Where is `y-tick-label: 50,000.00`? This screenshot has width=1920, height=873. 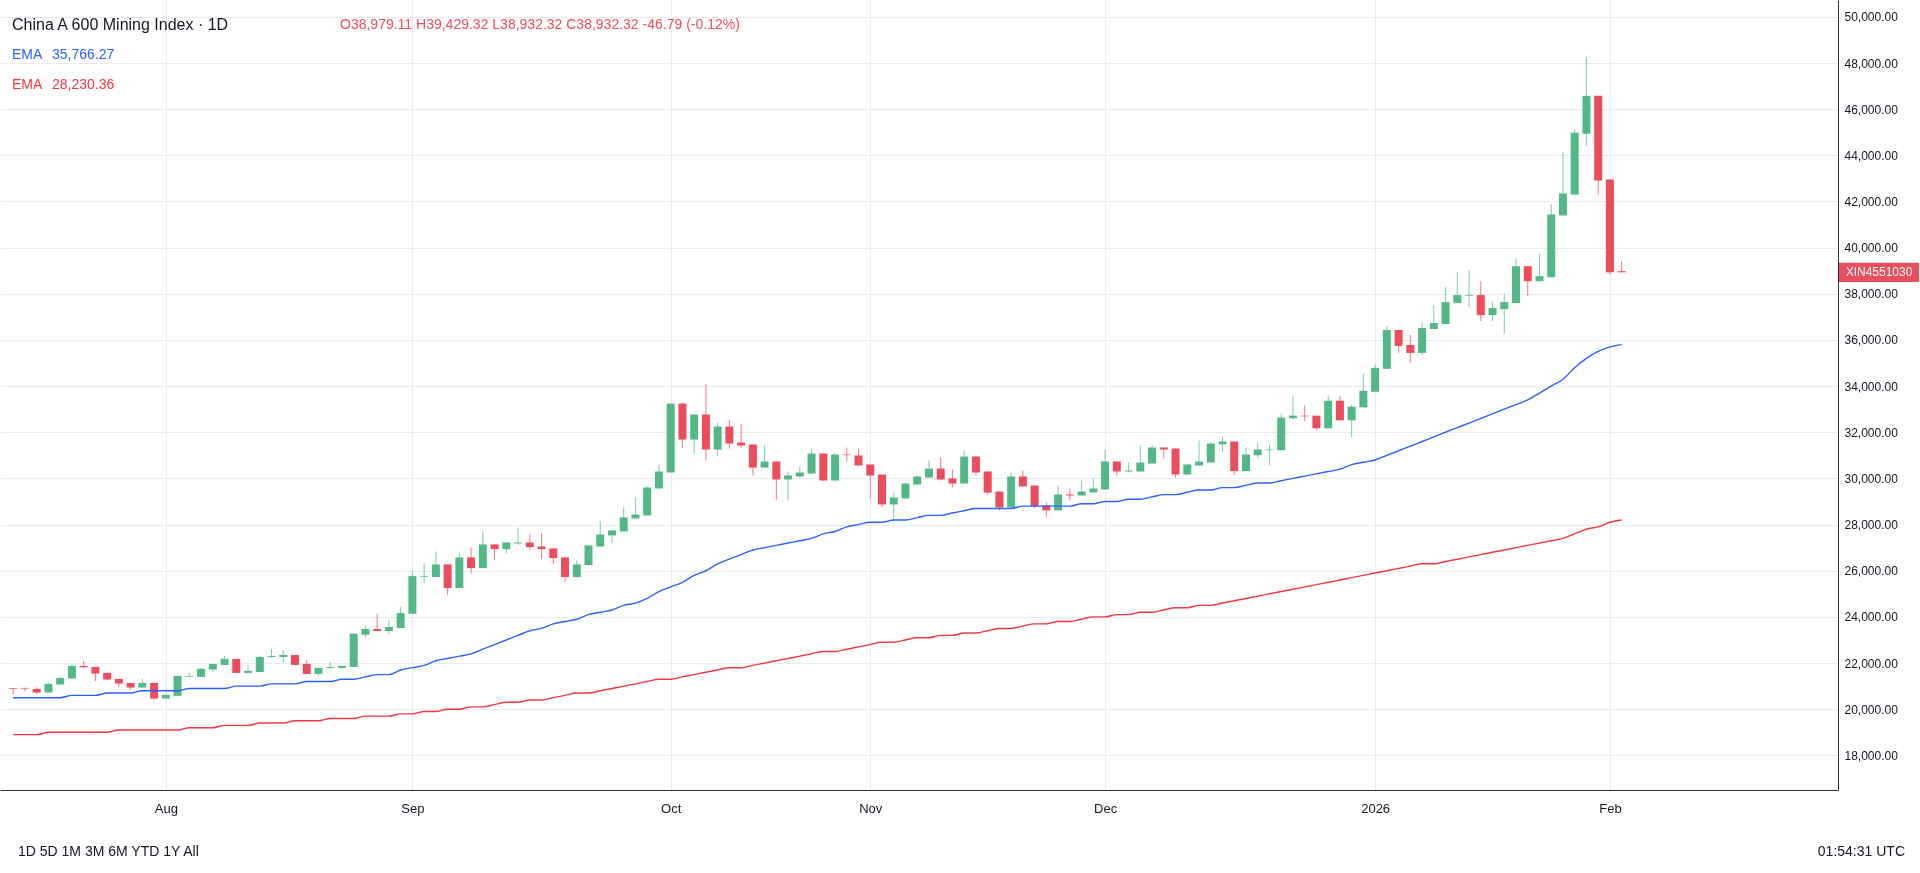
y-tick-label: 50,000.00 is located at coordinates (1871, 17).